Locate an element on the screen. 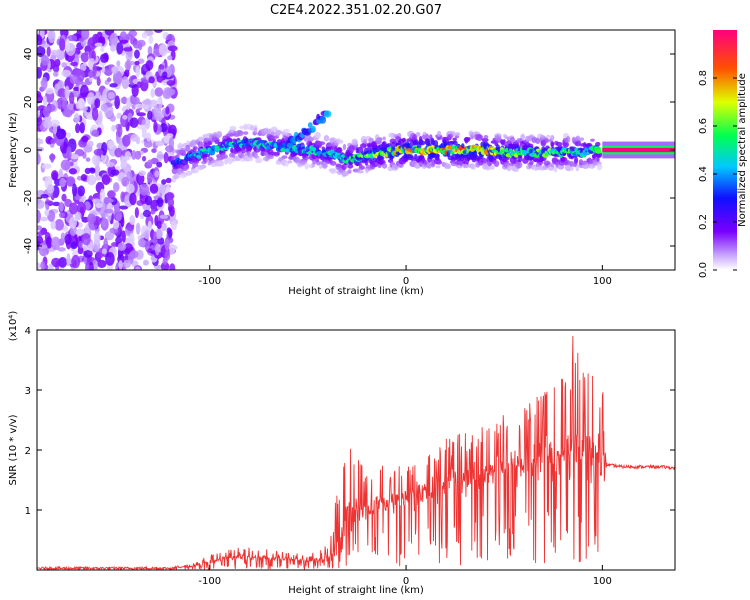 The height and width of the screenshot is (600, 750). colorbar-scale is located at coordinates (725, 150).